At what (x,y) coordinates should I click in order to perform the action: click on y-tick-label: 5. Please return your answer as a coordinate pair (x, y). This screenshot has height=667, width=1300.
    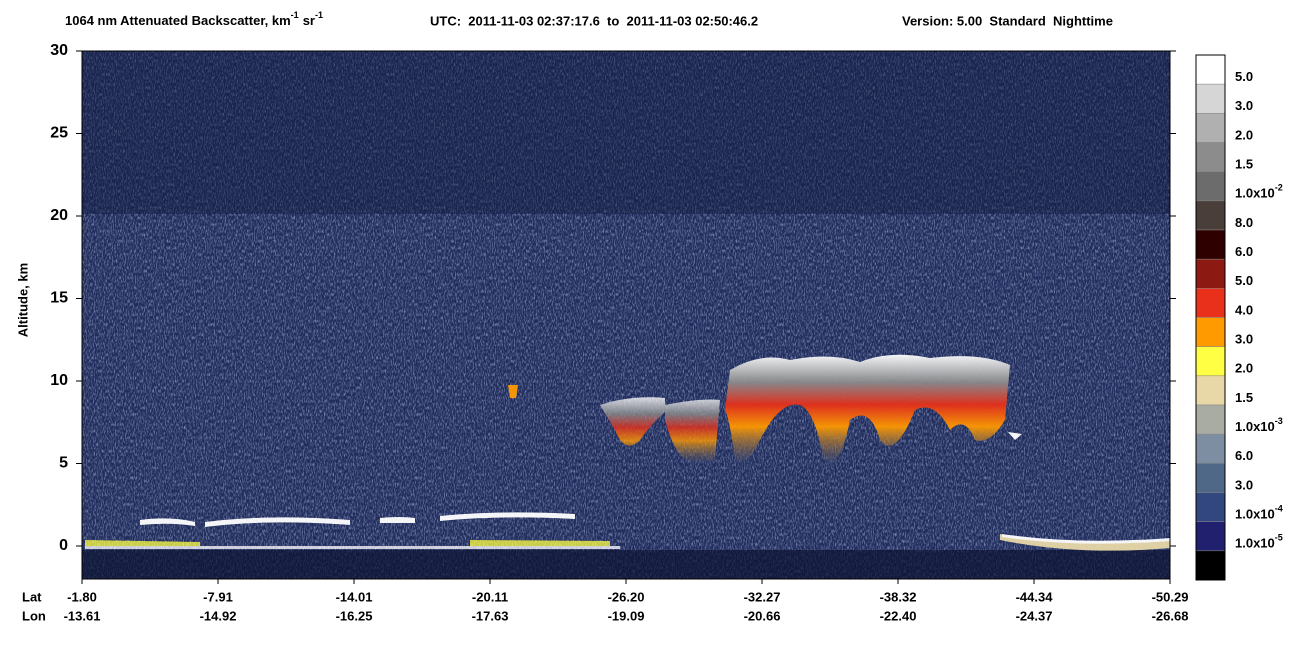
    Looking at the image, I should click on (63, 463).